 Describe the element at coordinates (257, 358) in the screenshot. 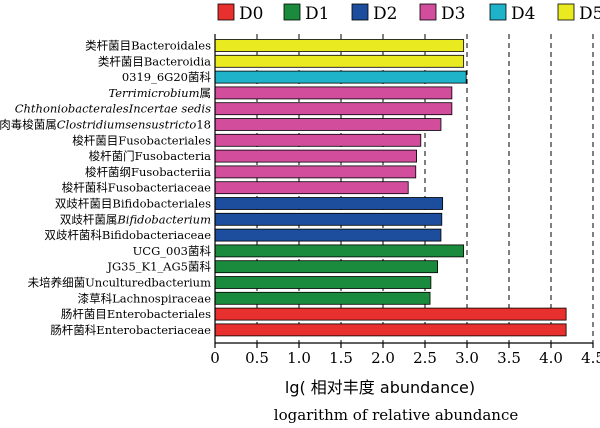

I see `x-tick-label-1: 0.5` at that location.